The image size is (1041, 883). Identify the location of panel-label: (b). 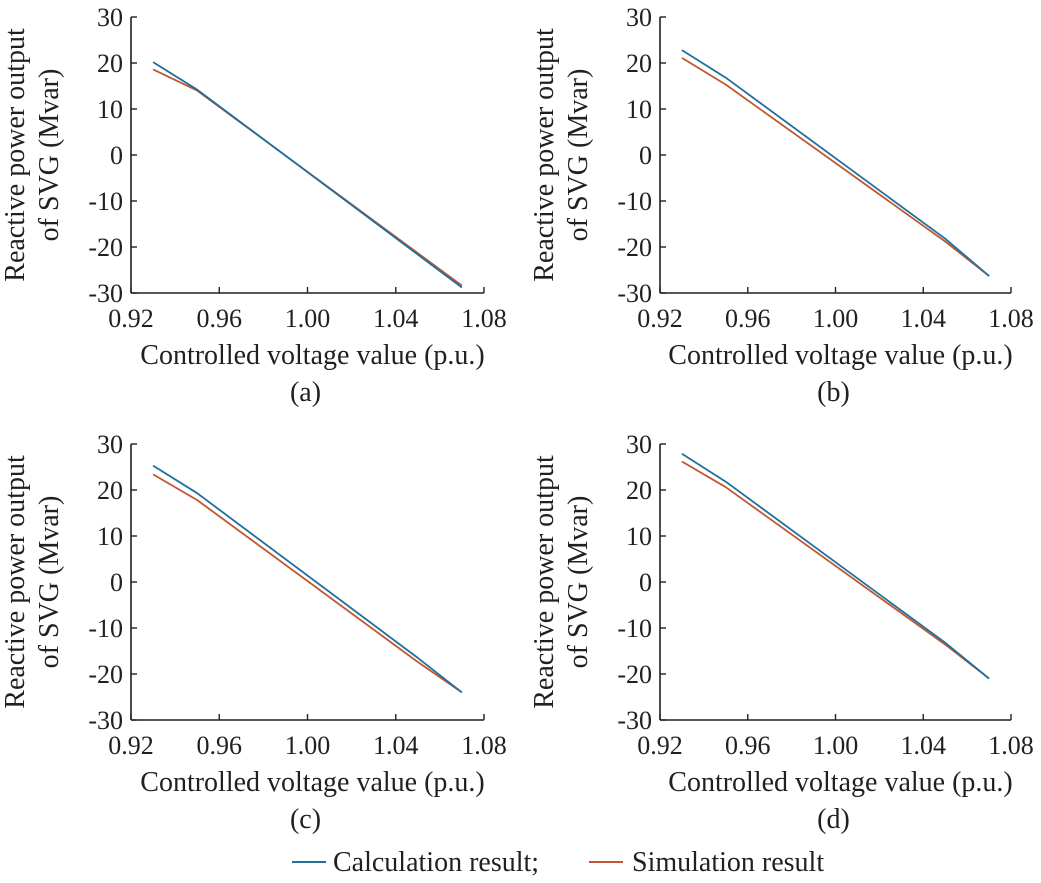
(833, 392).